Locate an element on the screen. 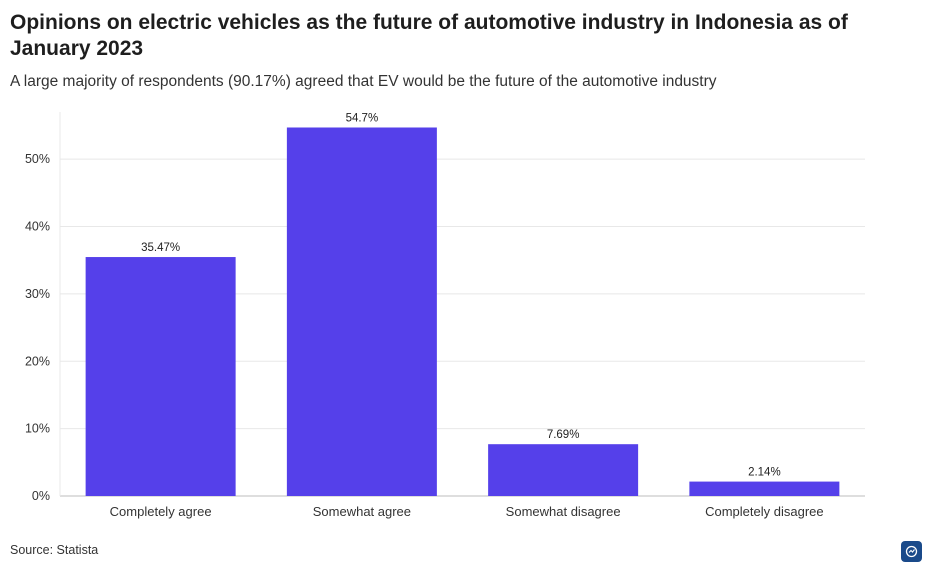 This screenshot has height=575, width=932. y-tick-label: 0% is located at coordinates (41, 496).